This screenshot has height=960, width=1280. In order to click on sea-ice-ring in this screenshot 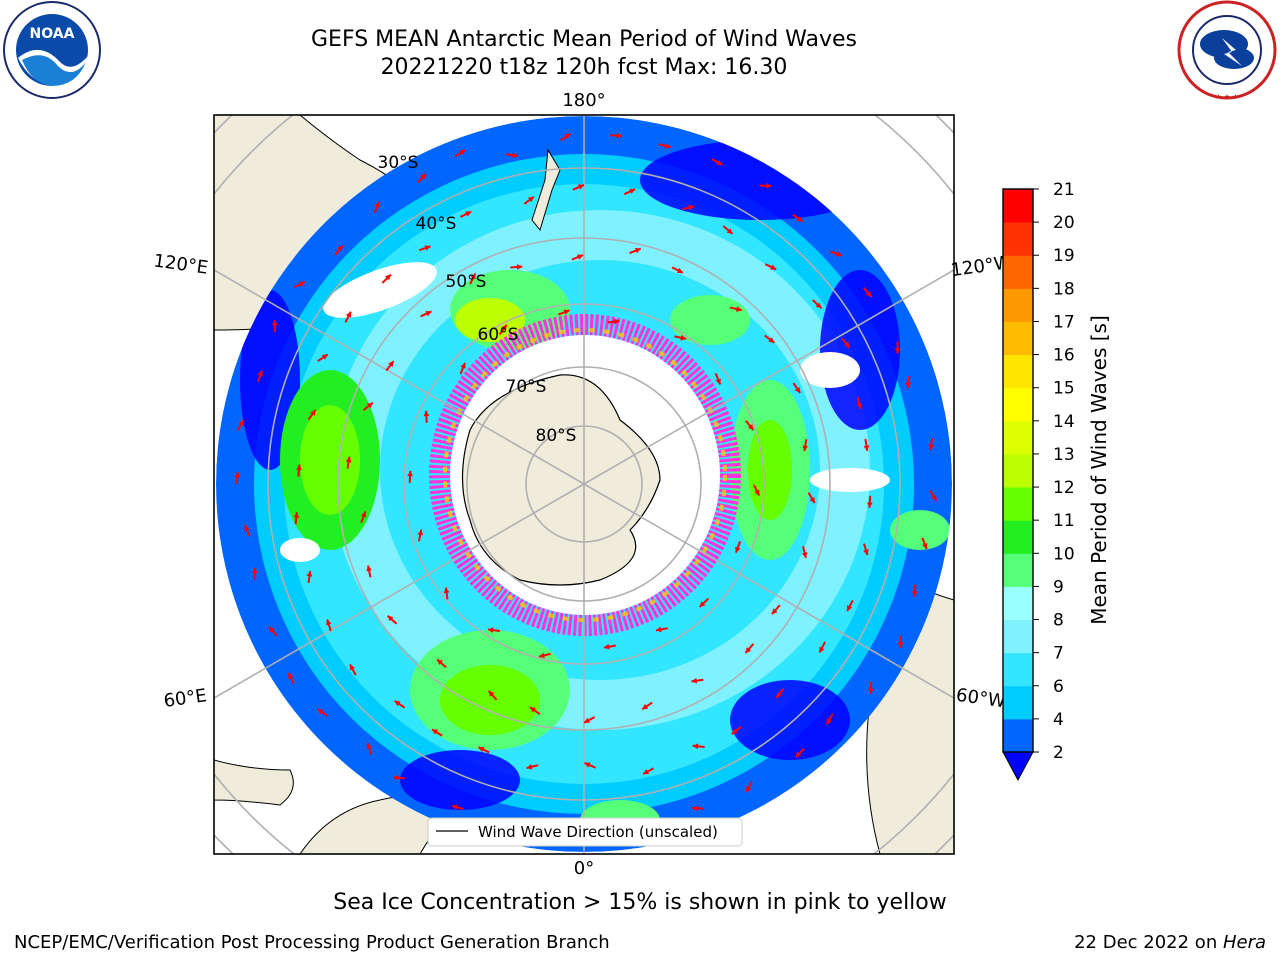, I will do `click(585, 475)`.